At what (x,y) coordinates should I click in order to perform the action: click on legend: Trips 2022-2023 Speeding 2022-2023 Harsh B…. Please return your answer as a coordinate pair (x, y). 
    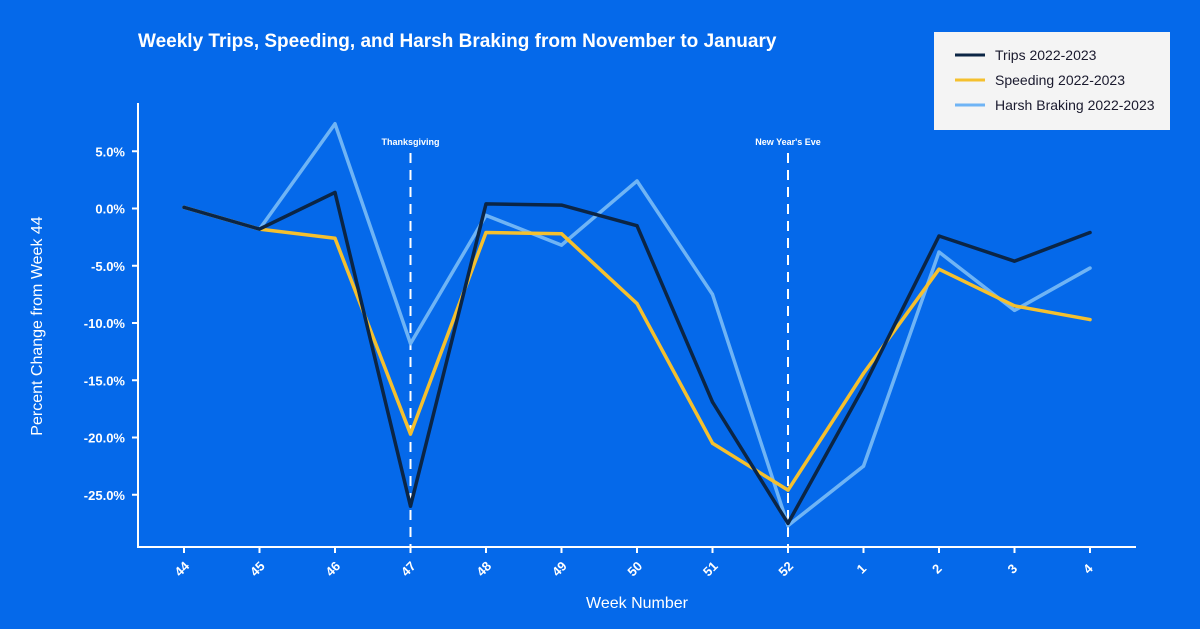
    Looking at the image, I should click on (1052, 81).